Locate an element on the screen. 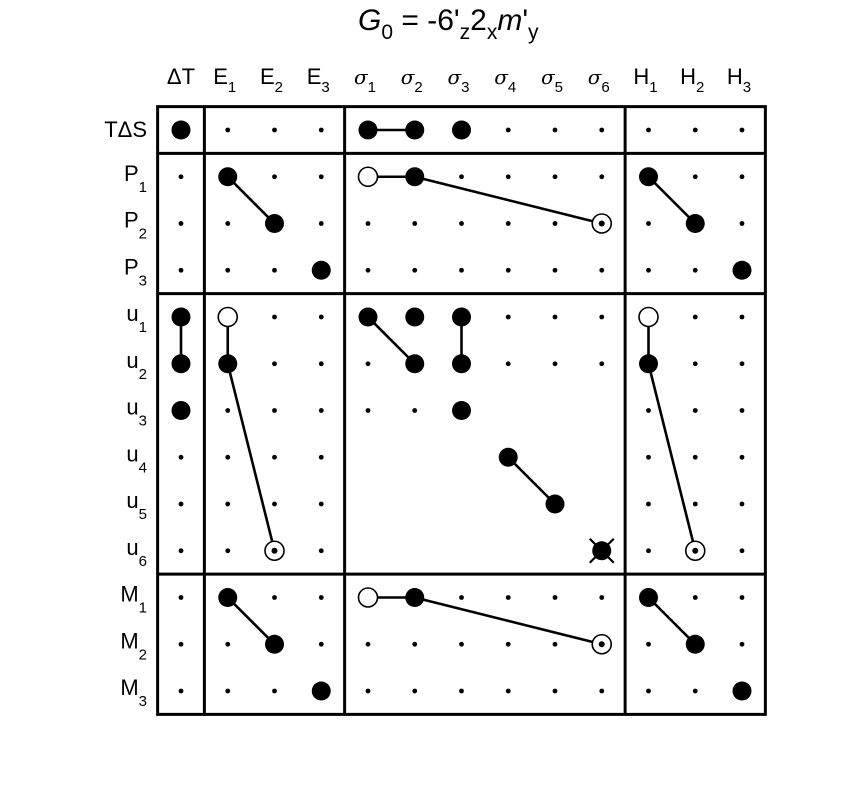 This screenshot has width=856, height=812. column-labels: ΔT E1 E2 E3 σ1 σ2 σ3 σ4 σ5 σ6 H1 H2 H3 is located at coordinates (459, 80).